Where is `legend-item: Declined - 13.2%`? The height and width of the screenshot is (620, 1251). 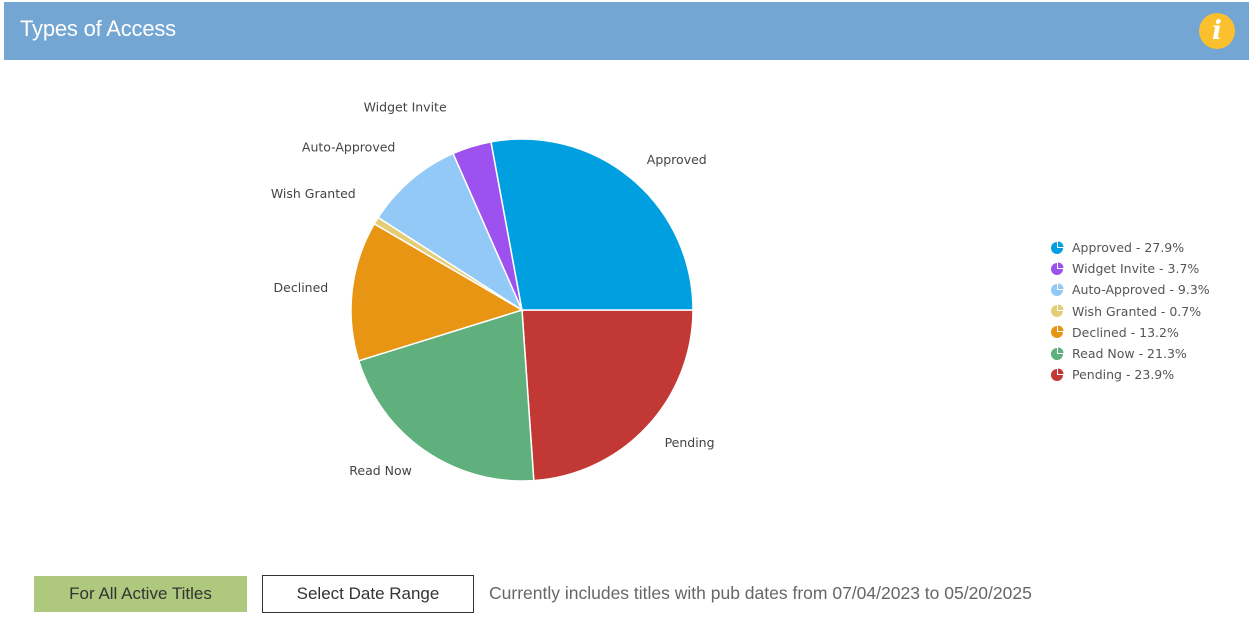 legend-item: Declined - 13.2% is located at coordinates (1130, 332).